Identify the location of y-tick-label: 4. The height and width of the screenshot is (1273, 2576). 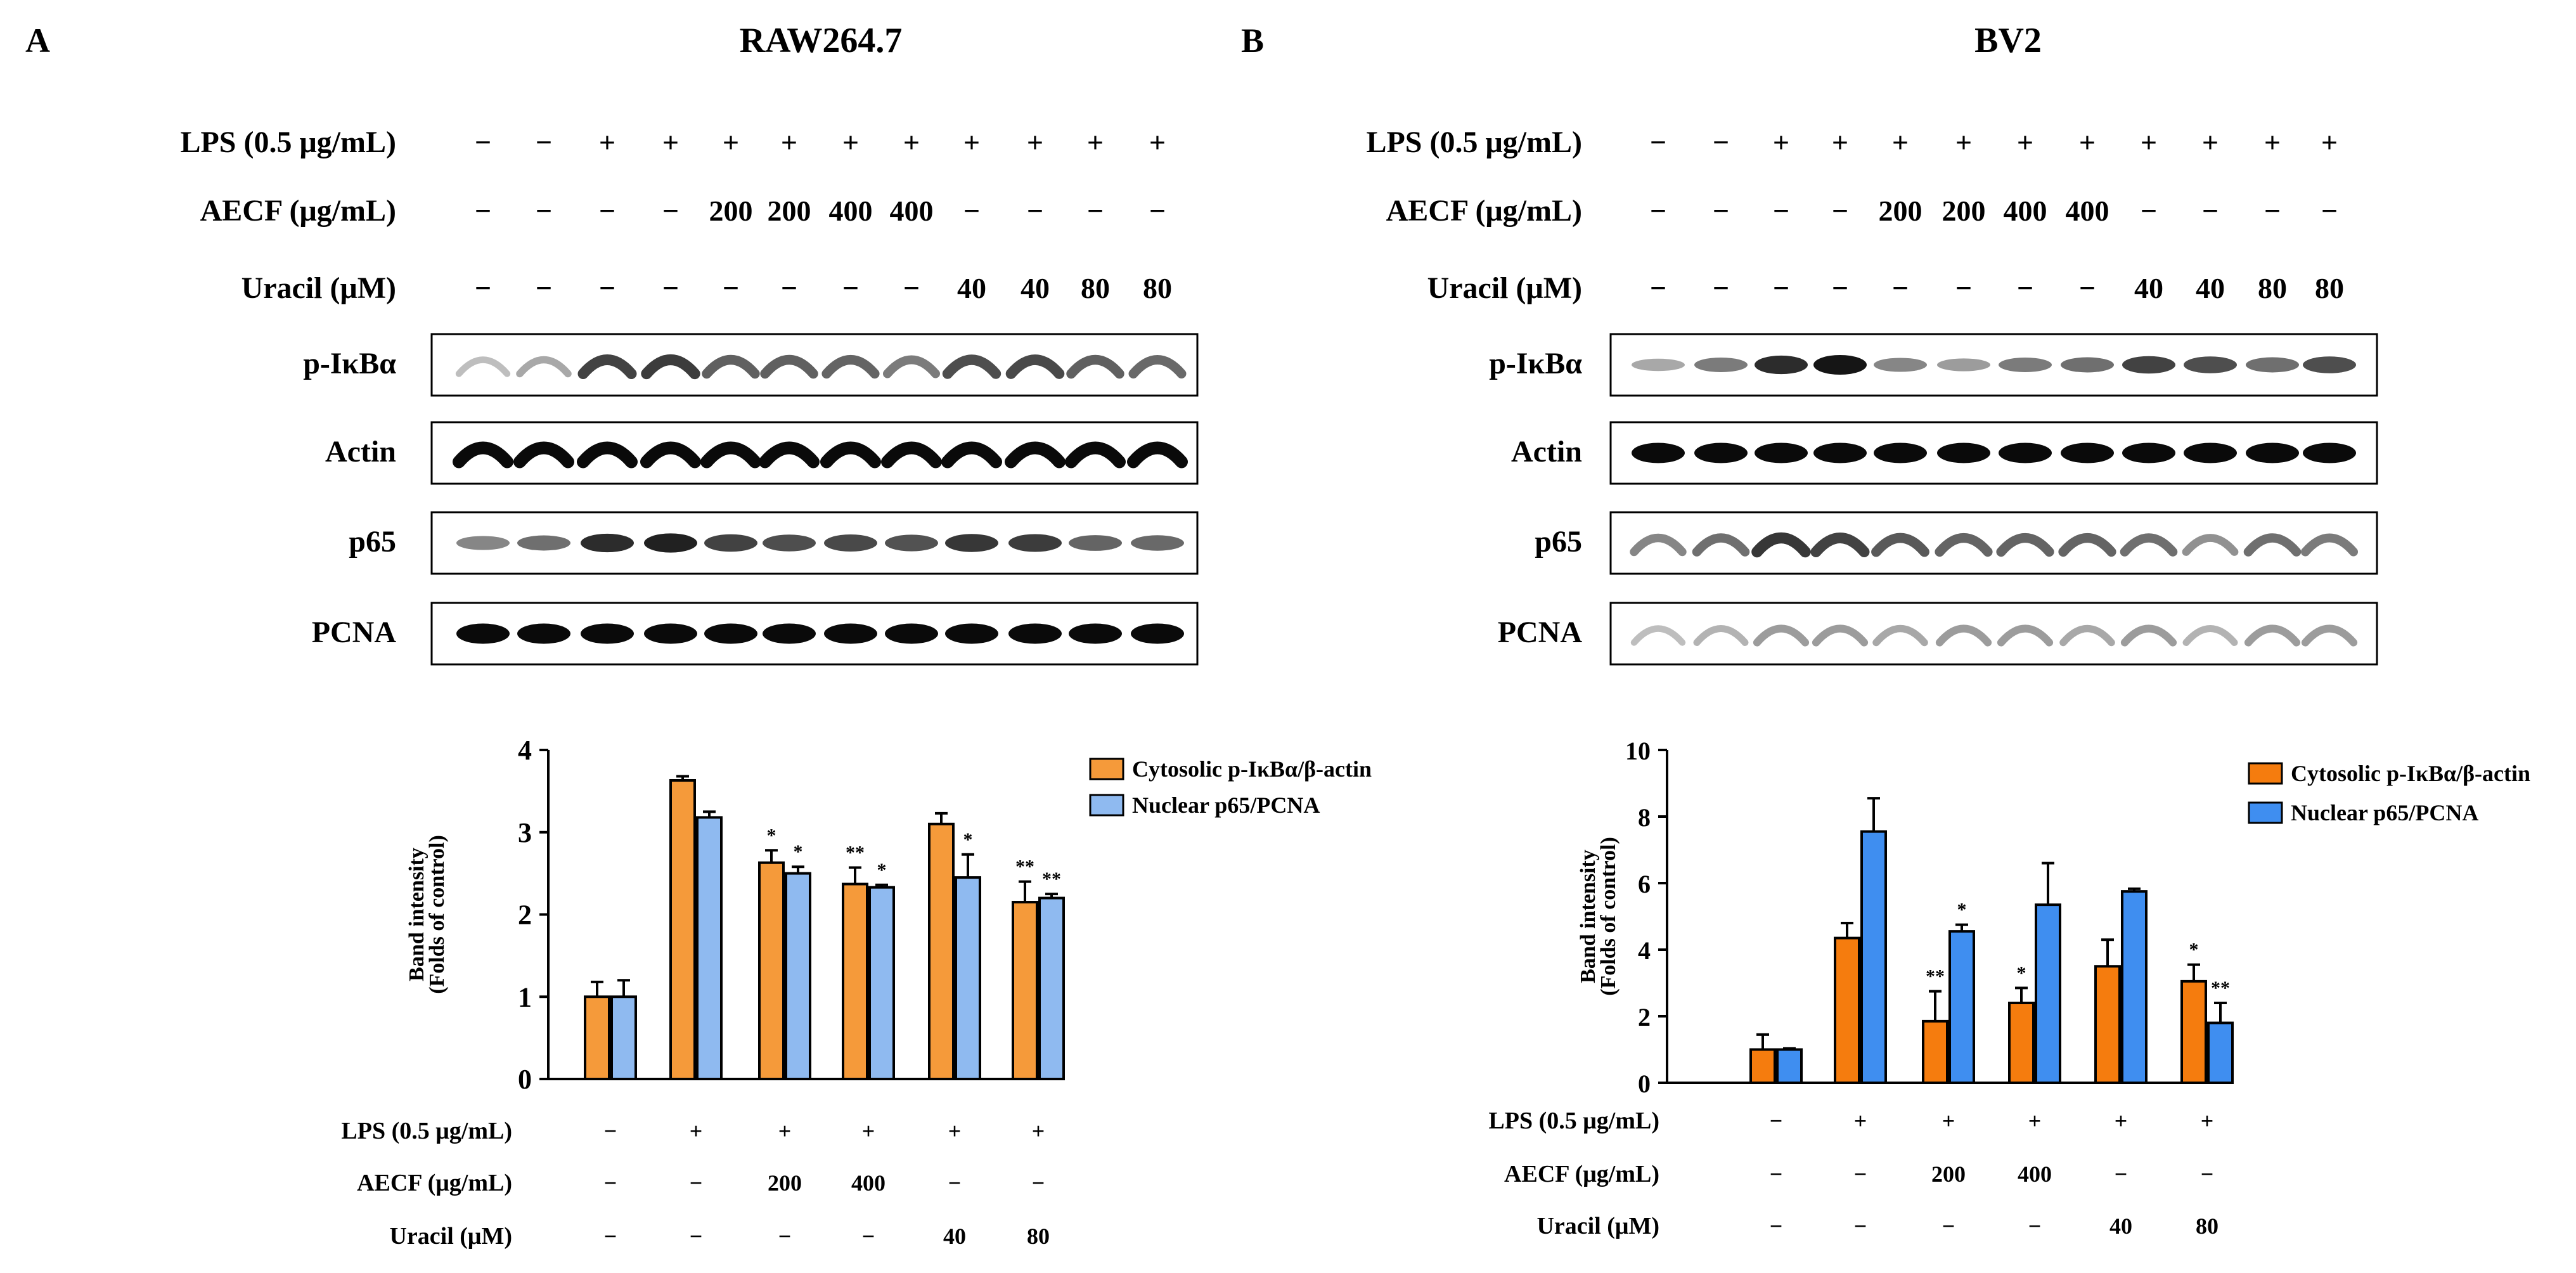
(525, 750).